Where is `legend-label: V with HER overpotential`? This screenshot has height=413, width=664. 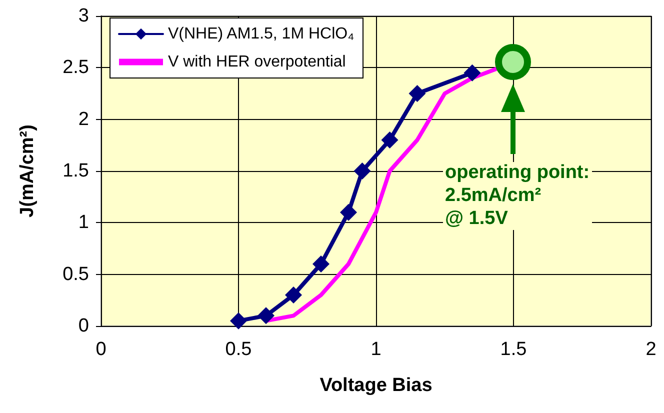 legend-label: V with HER overpotential is located at coordinates (257, 62).